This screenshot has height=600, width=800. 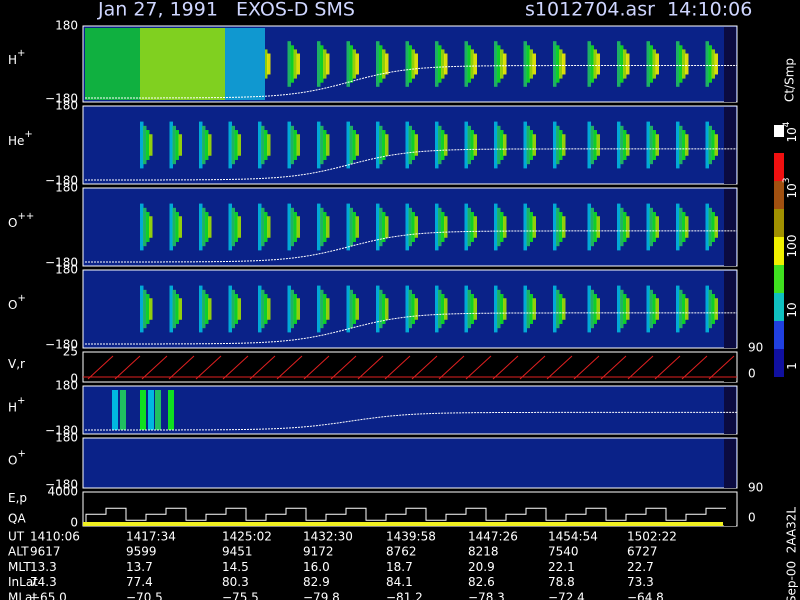 What do you see at coordinates (792, 134) in the screenshot?
I see `label-base: 10` at bounding box center [792, 134].